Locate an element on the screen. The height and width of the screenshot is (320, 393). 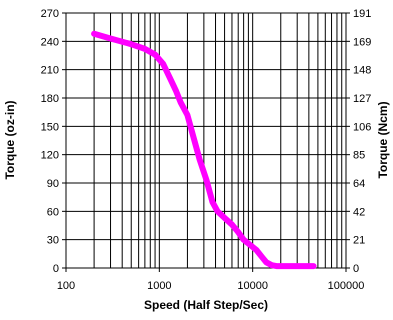
y2-tick-label: 106 is located at coordinates (362, 127).